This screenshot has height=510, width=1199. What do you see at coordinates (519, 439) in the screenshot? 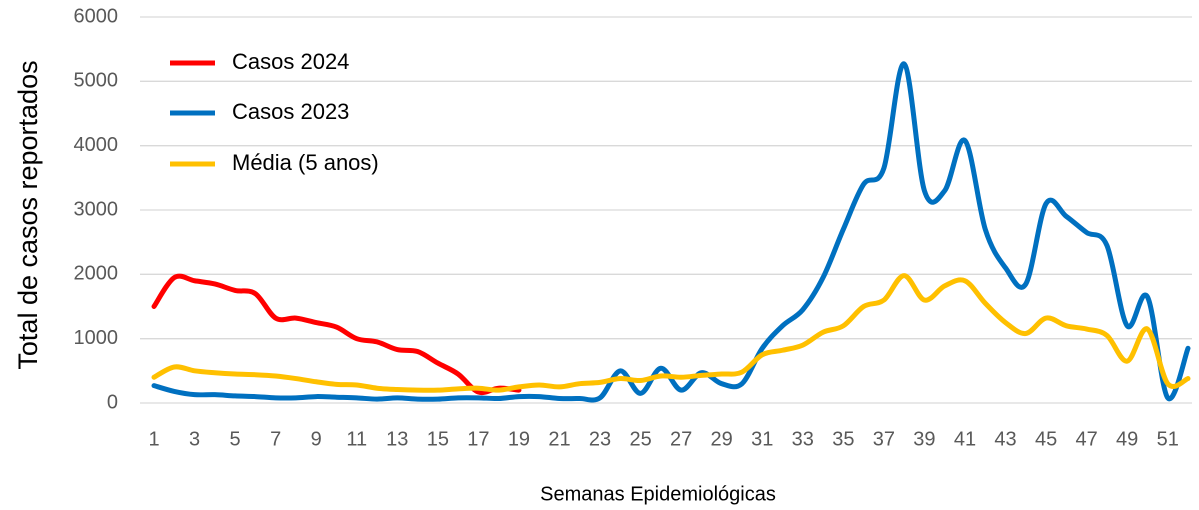
I see `x-tick-label: 19` at bounding box center [519, 439].